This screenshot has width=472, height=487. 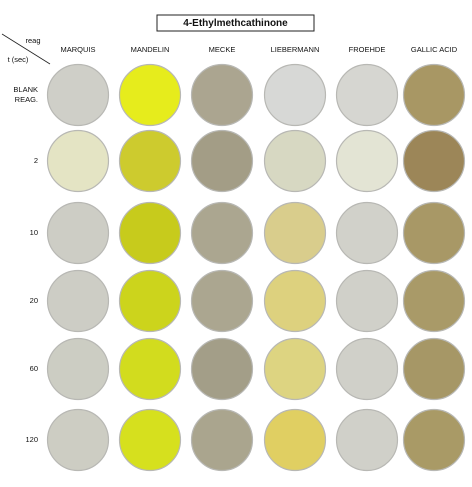 I want to click on row-label: 120, so click(x=31, y=439).